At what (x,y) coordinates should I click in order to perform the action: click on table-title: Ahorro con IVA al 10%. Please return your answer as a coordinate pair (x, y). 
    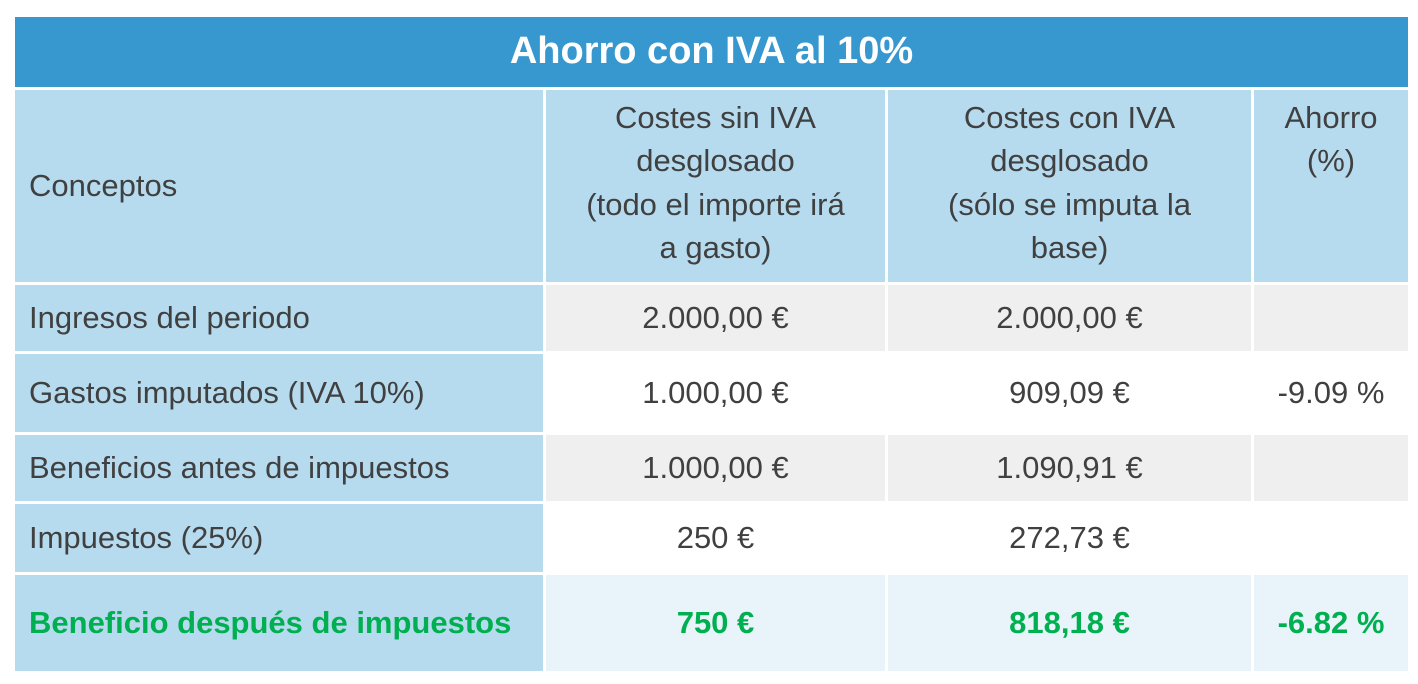
    Looking at the image, I should click on (711, 52).